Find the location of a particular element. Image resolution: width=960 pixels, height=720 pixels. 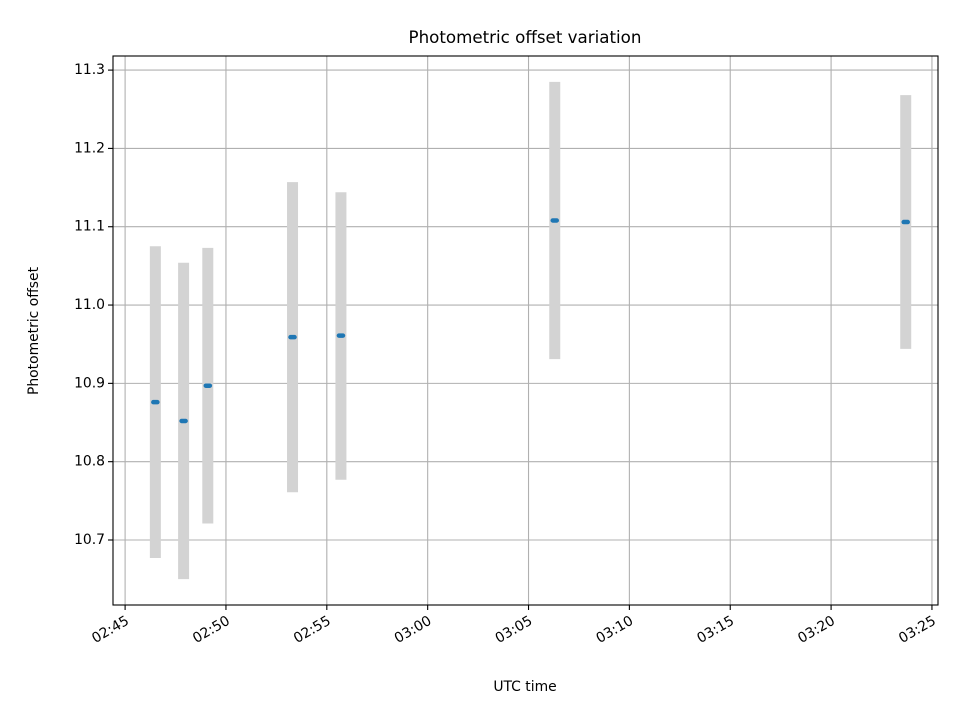

y-tick-label: 10.7 is located at coordinates (89, 540).